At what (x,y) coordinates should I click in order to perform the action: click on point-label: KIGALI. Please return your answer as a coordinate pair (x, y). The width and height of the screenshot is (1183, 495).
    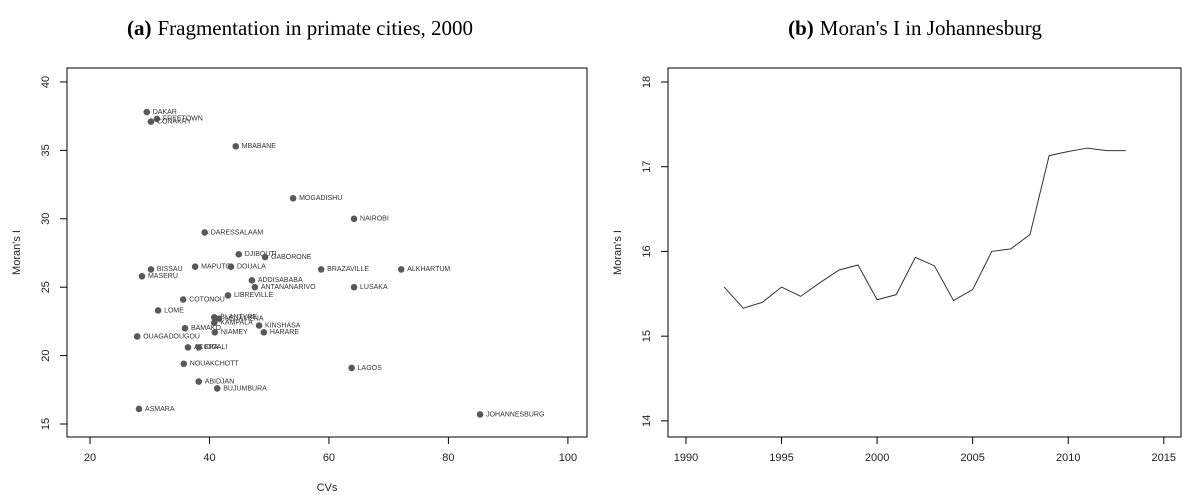
    Looking at the image, I should click on (216, 347).